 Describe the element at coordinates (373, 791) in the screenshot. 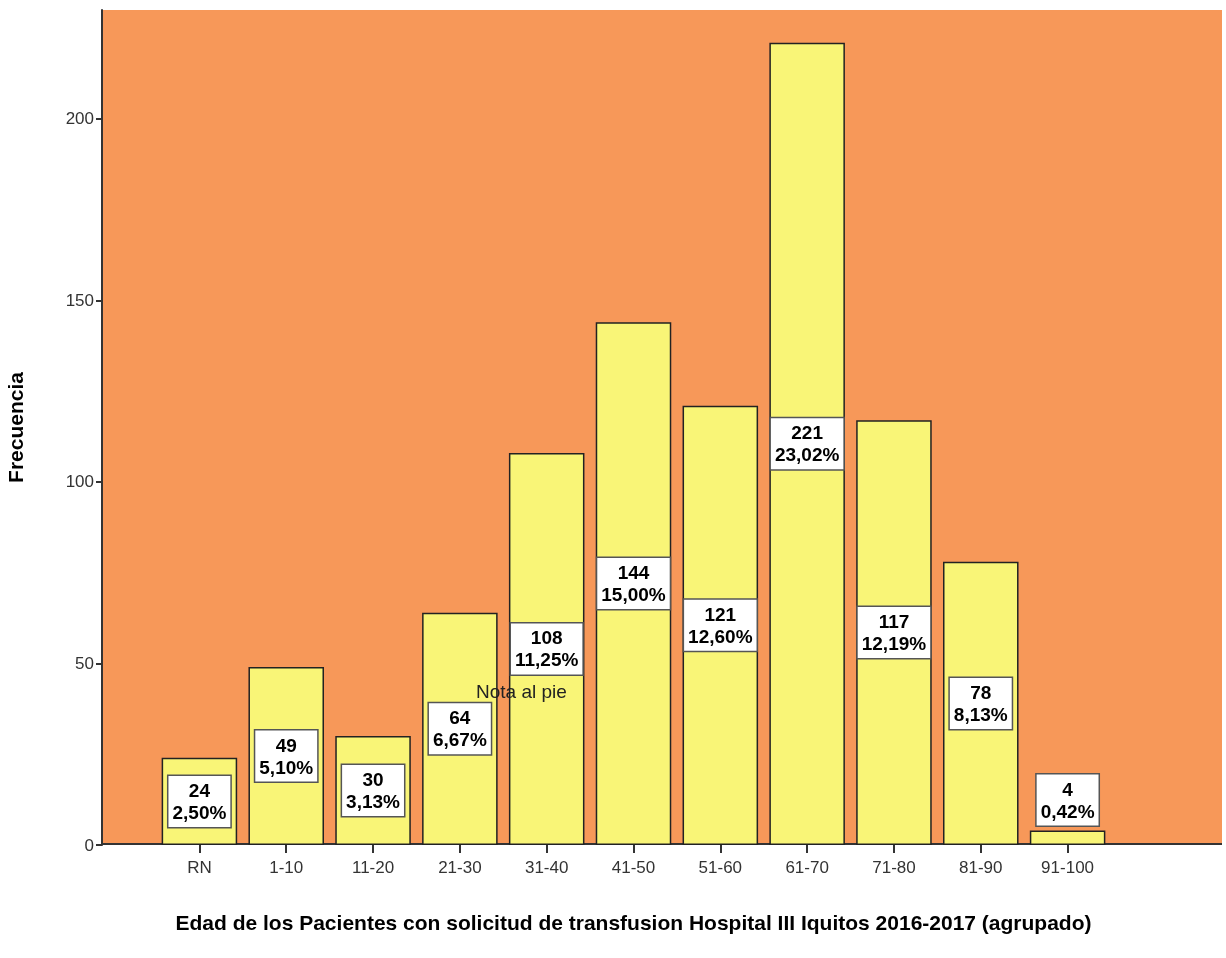

I see `data-label: 30 3,13%` at that location.